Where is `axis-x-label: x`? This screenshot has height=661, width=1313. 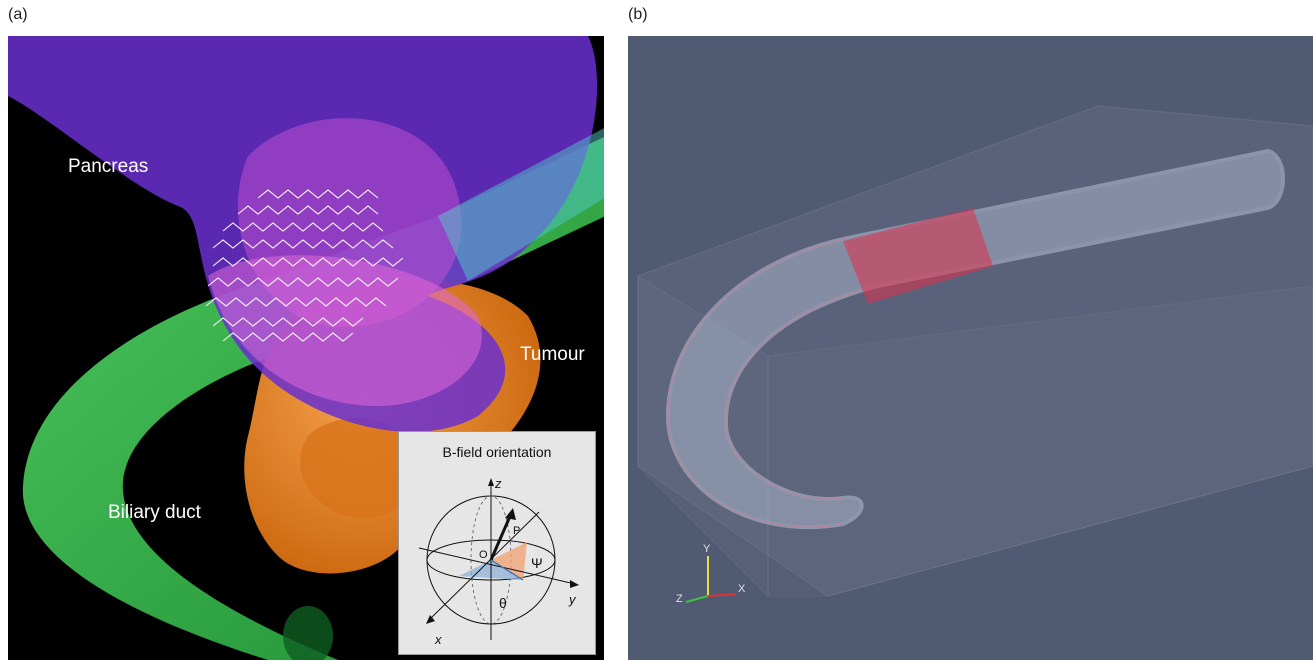
axis-x-label: x is located at coordinates (438, 639).